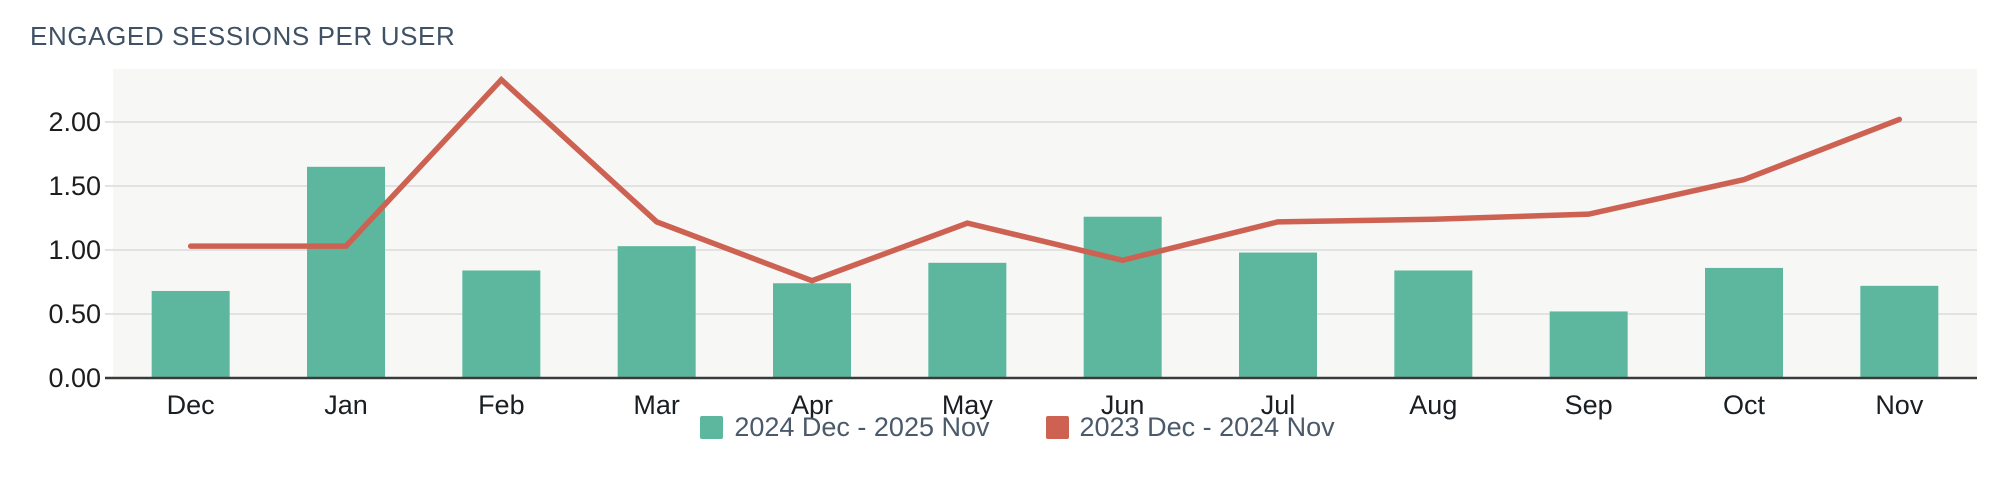  Describe the element at coordinates (1207, 427) in the screenshot. I see `legend-label-previous-period: 2023 Dec - 2024 Nov` at that location.